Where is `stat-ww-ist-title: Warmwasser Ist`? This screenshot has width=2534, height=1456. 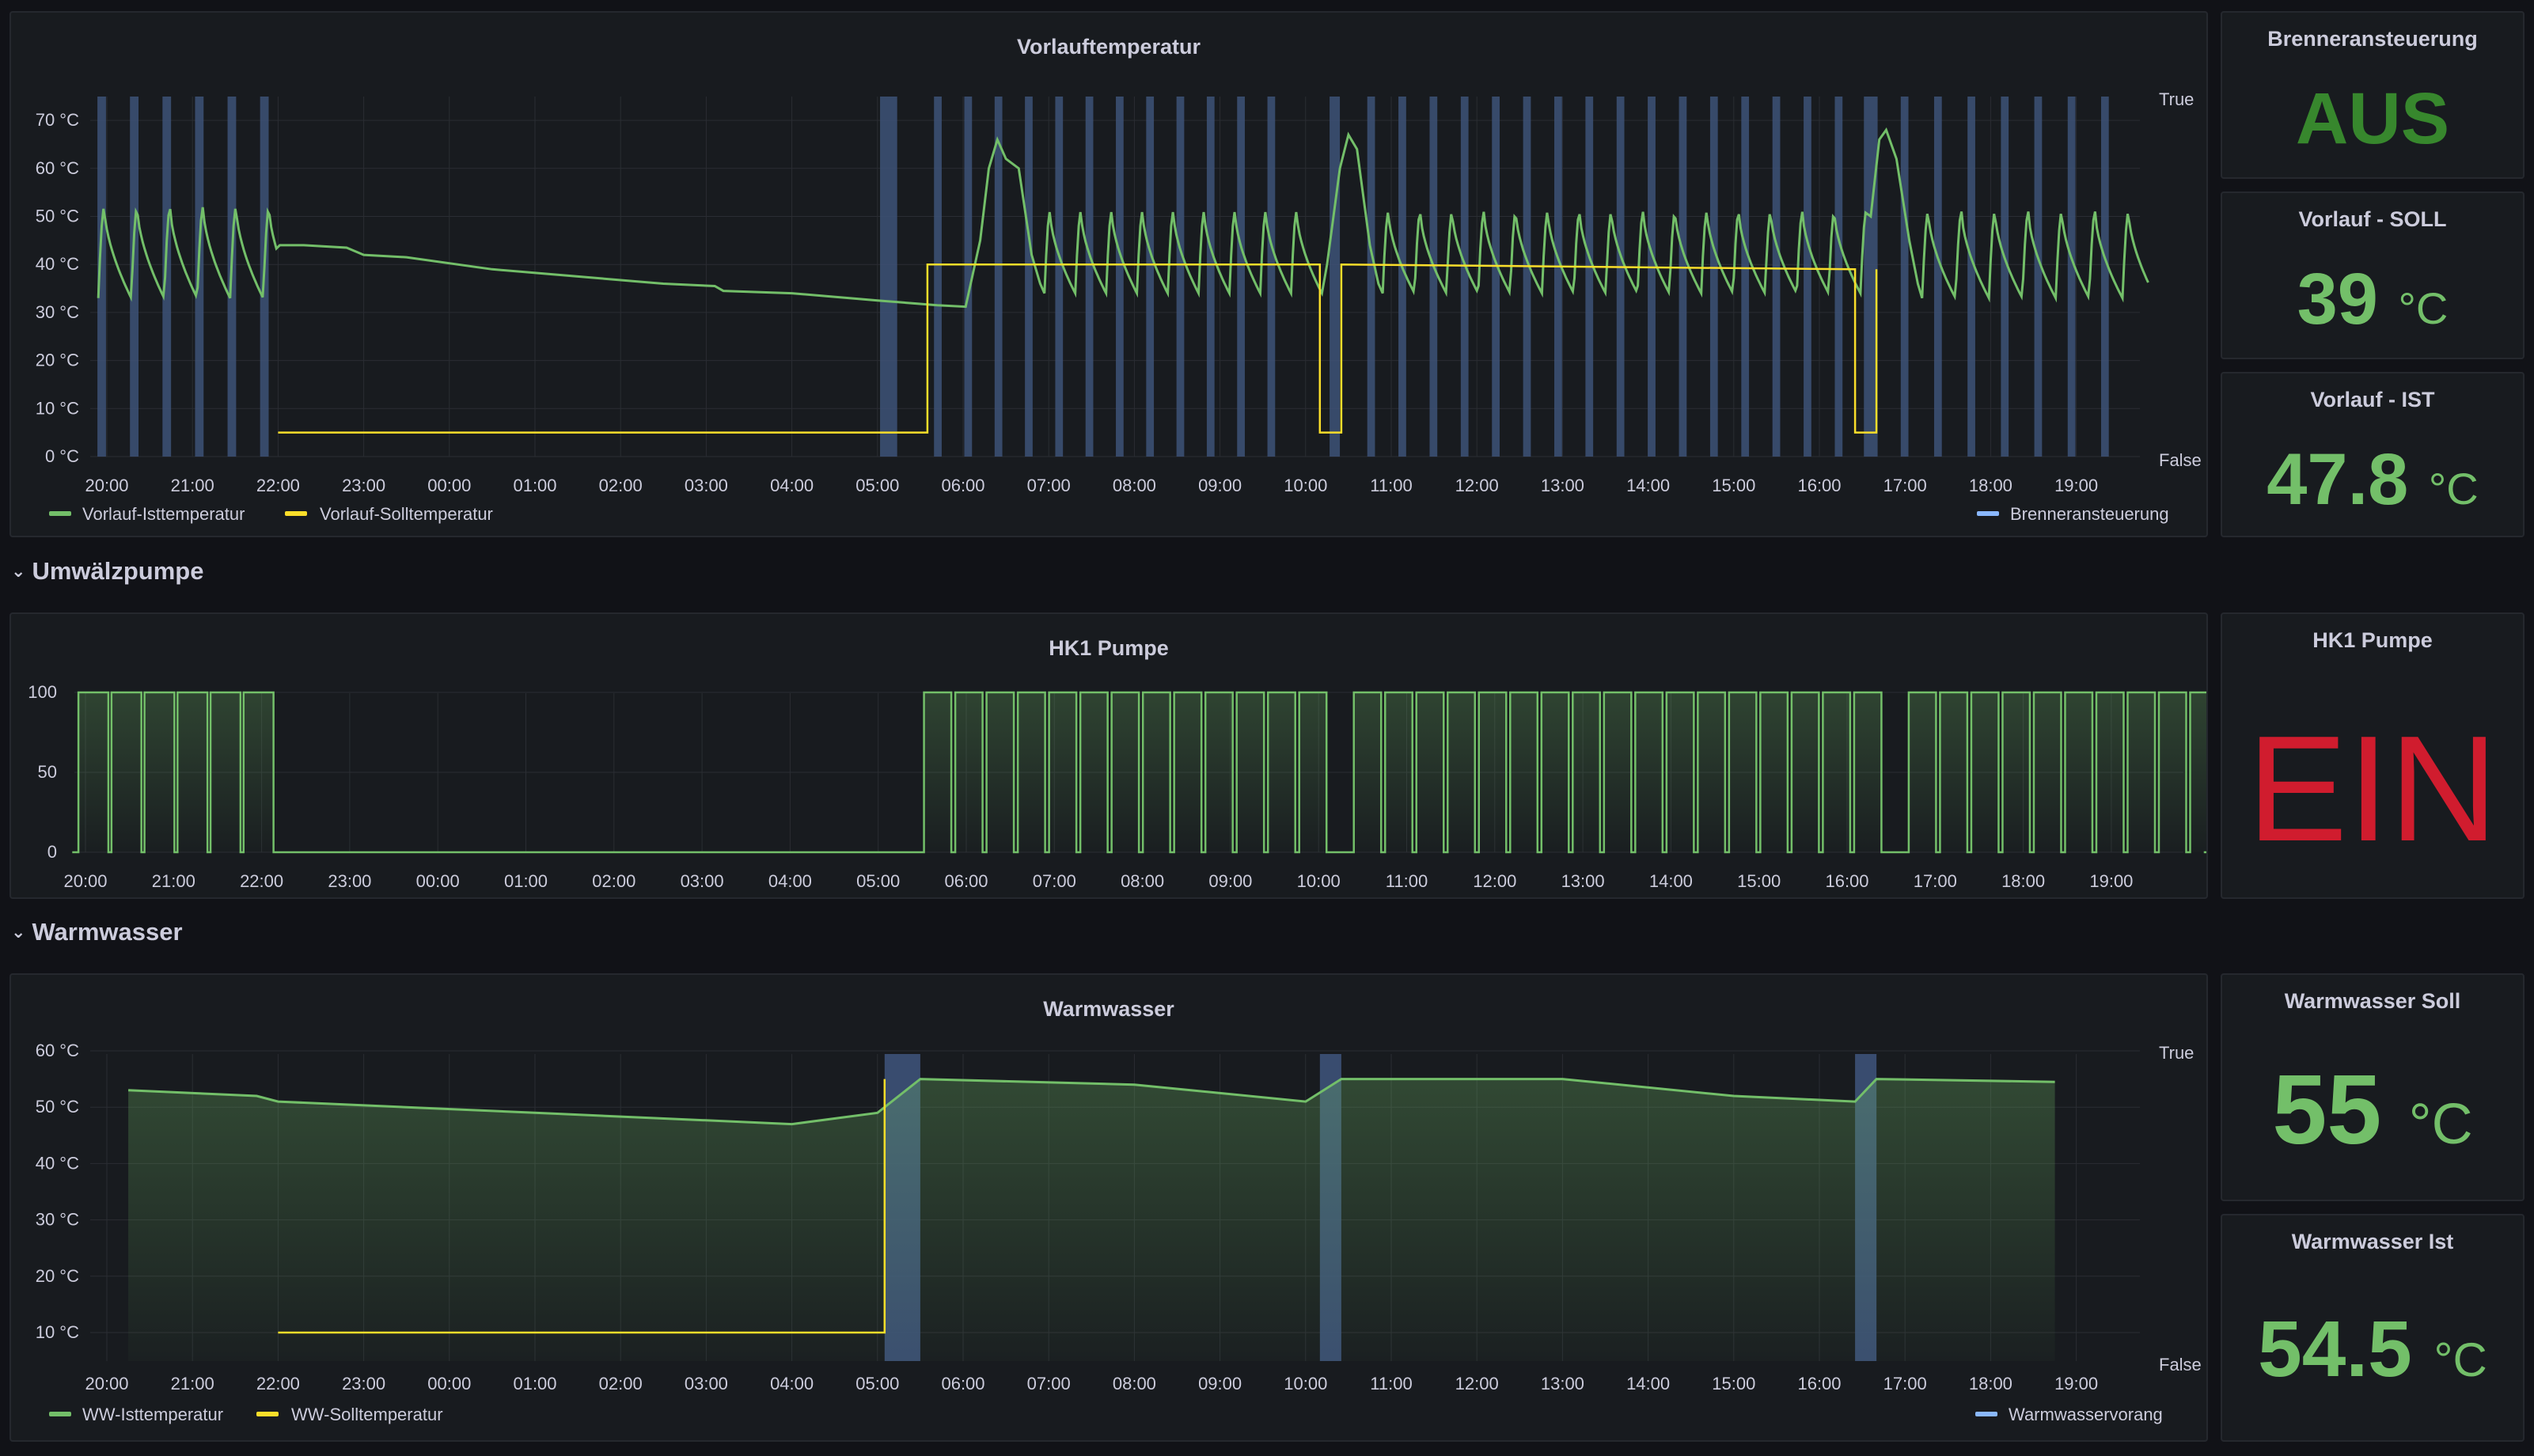
stat-ww-ist-title: Warmwasser Ist is located at coordinates (2372, 1241).